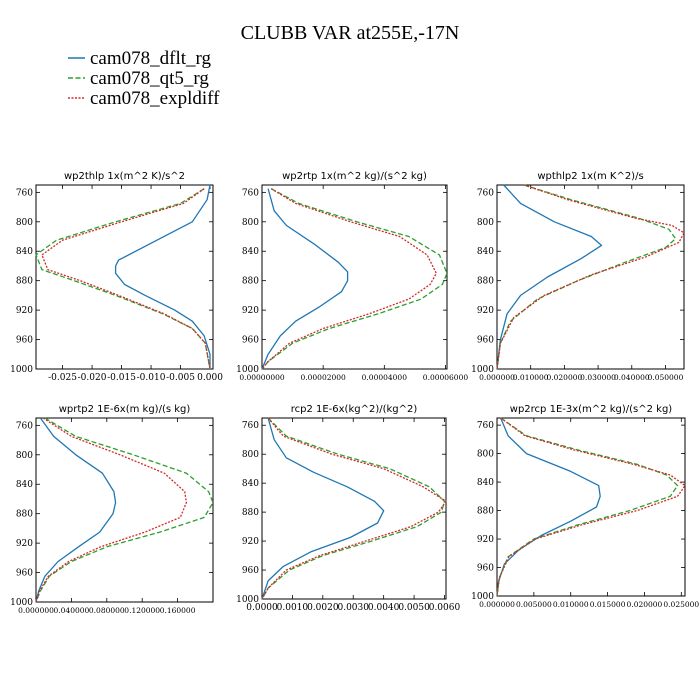 Image resolution: width=700 pixels, height=700 pixels. I want to click on figure-title: CLUBB VAR at255E,-17N, so click(350, 33).